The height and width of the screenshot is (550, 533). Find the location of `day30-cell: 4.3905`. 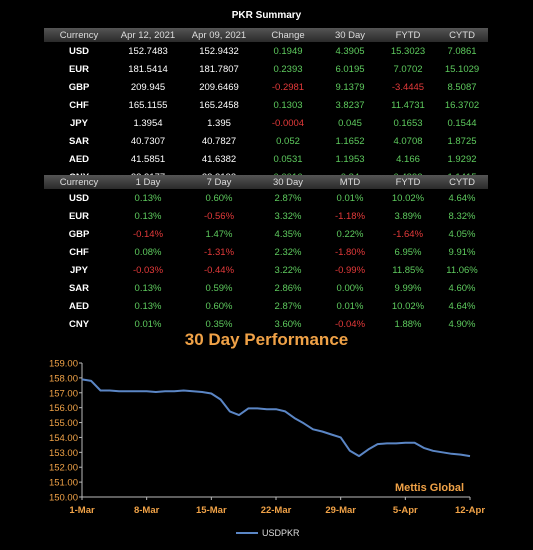

day30-cell: 4.3905 is located at coordinates (350, 51).